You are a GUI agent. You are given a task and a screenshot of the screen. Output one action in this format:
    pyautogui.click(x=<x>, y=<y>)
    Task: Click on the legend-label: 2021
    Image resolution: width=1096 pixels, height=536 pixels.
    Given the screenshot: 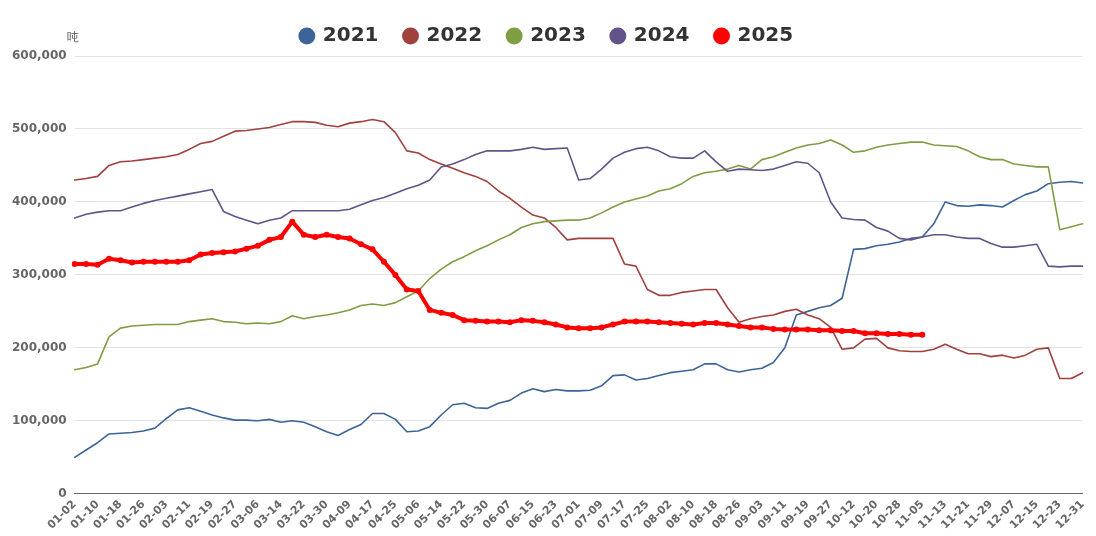 What is the action you would take?
    pyautogui.click(x=350, y=34)
    